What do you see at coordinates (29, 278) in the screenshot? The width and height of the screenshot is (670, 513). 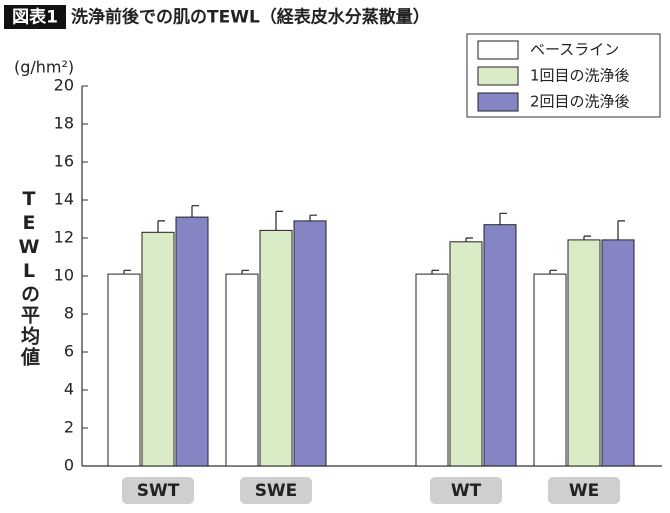 I see `y-axis-label: TEWLの平均値` at bounding box center [29, 278].